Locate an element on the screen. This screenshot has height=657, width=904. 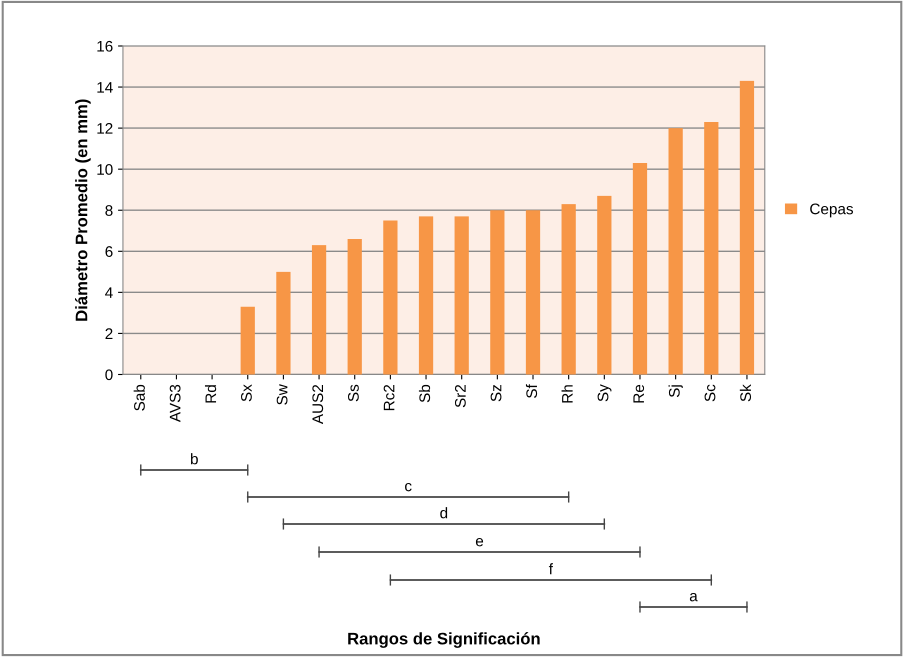
y-tick-label: 14 is located at coordinates (105, 87).